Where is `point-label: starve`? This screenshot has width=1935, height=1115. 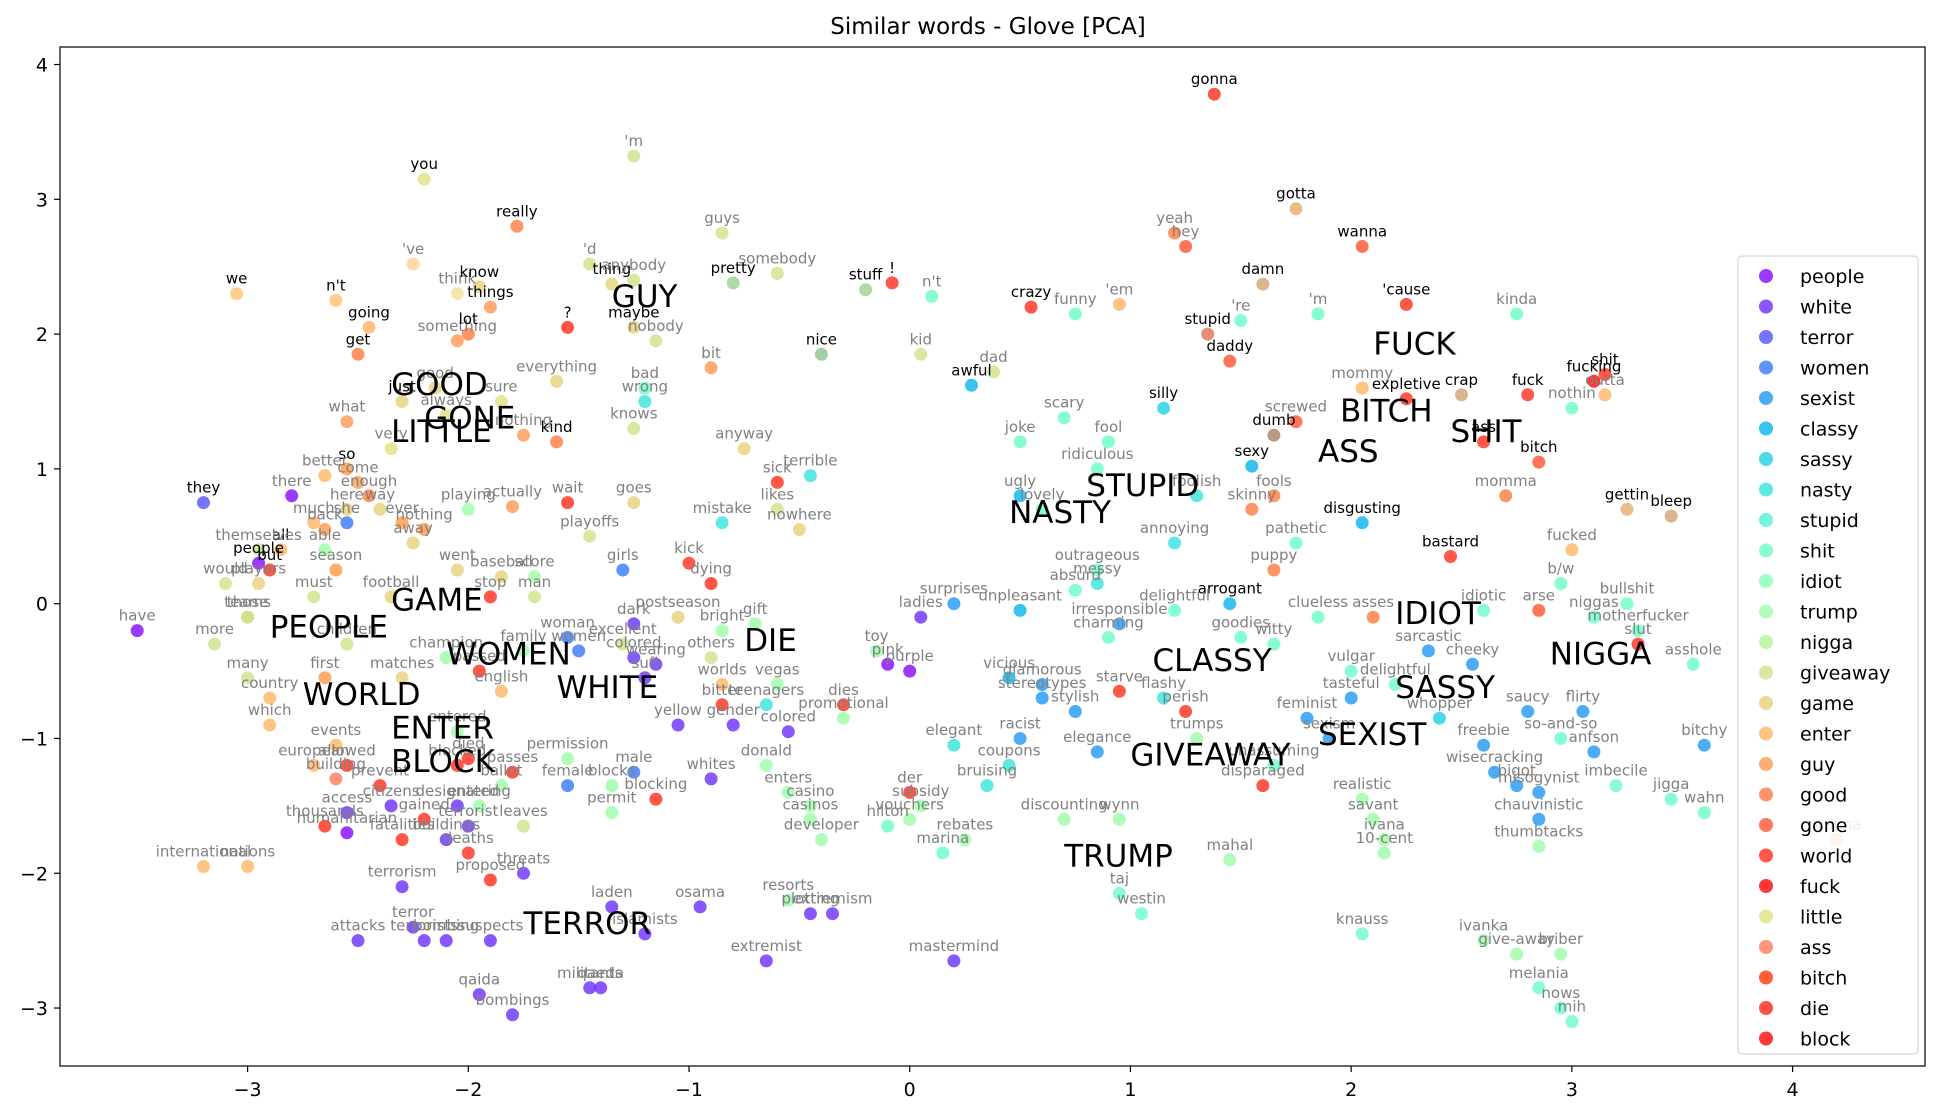 point-label: starve is located at coordinates (1119, 676).